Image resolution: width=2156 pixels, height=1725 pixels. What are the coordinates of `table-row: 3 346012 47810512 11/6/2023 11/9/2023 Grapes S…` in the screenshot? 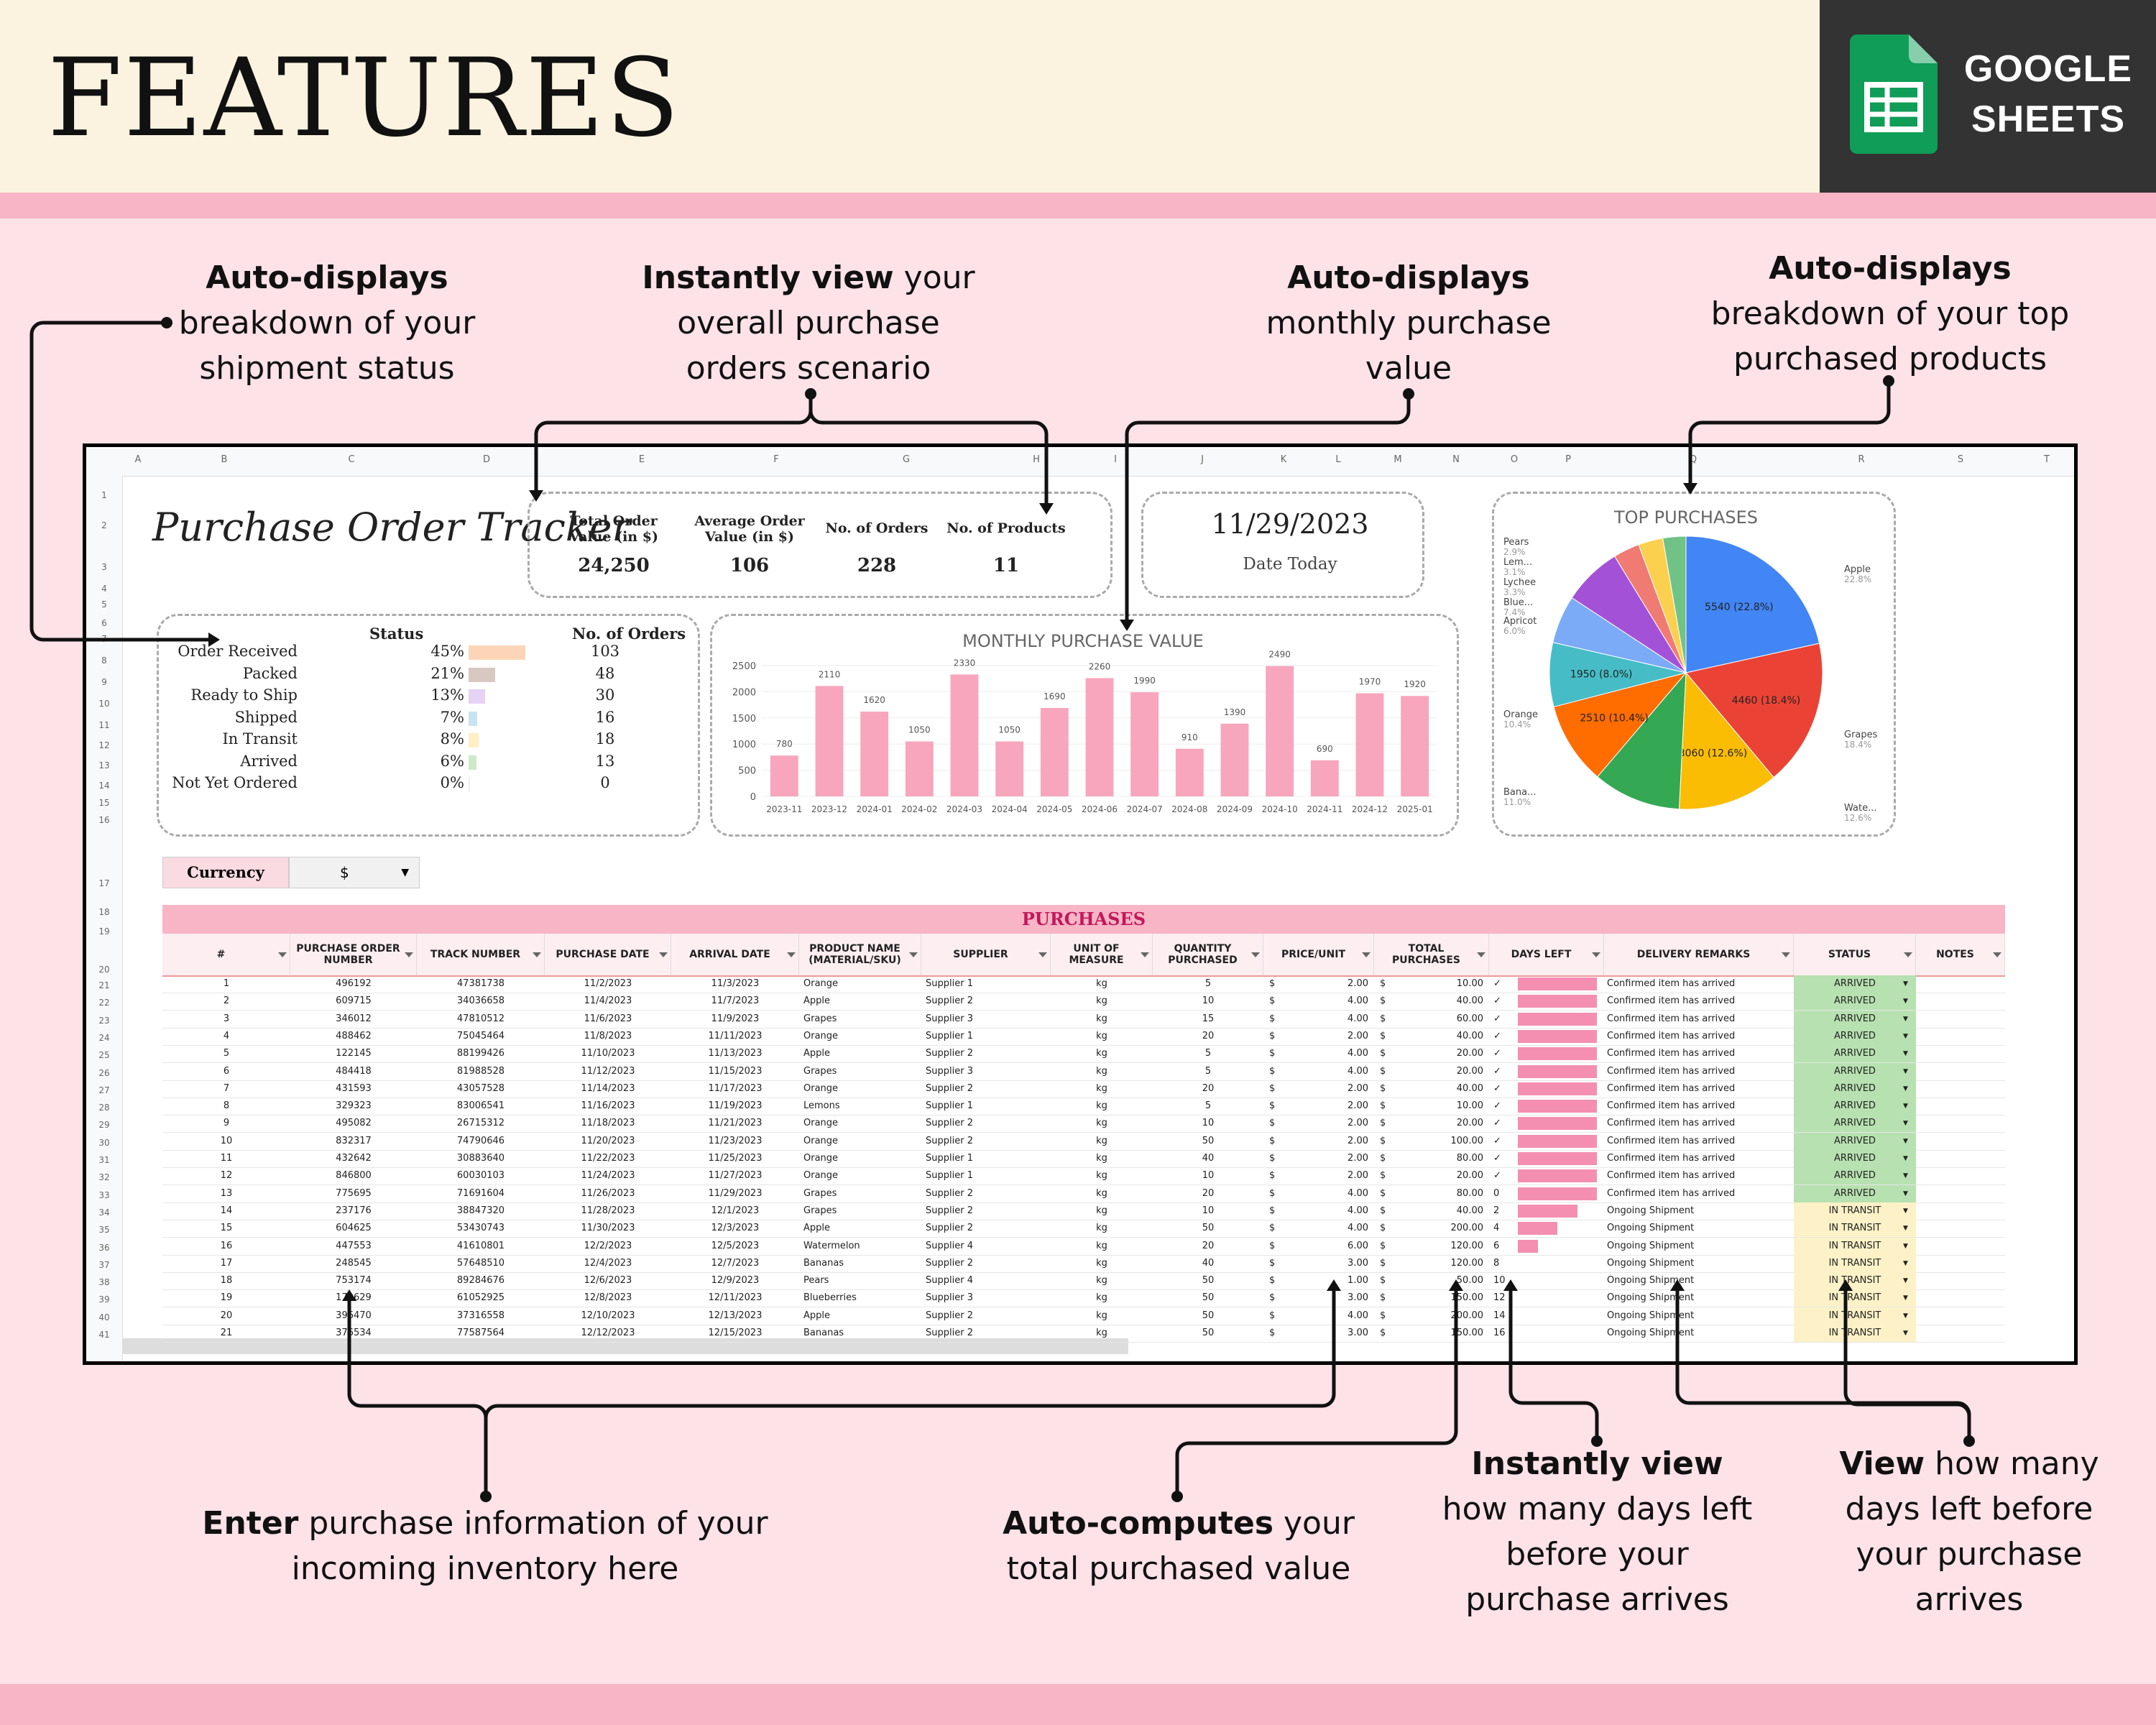 It's located at (1083, 1019).